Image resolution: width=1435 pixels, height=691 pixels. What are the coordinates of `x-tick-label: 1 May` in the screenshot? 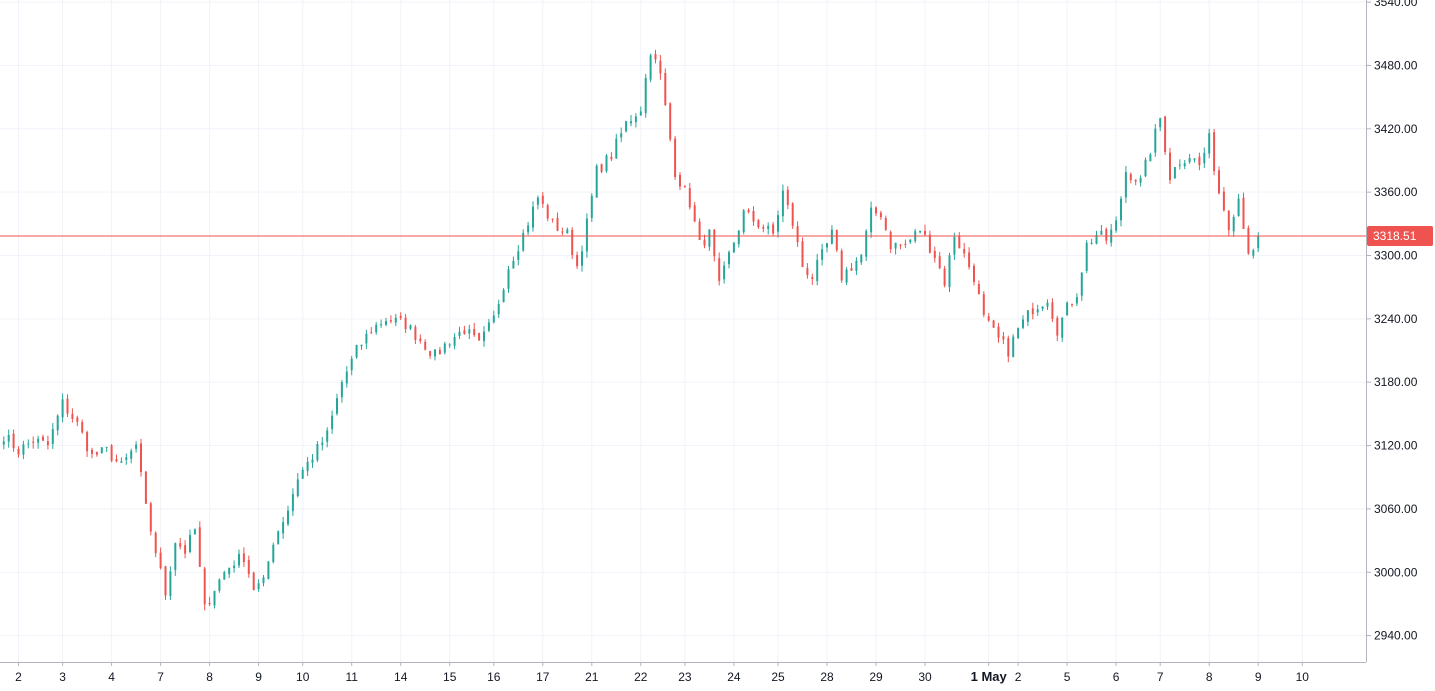 It's located at (989, 676).